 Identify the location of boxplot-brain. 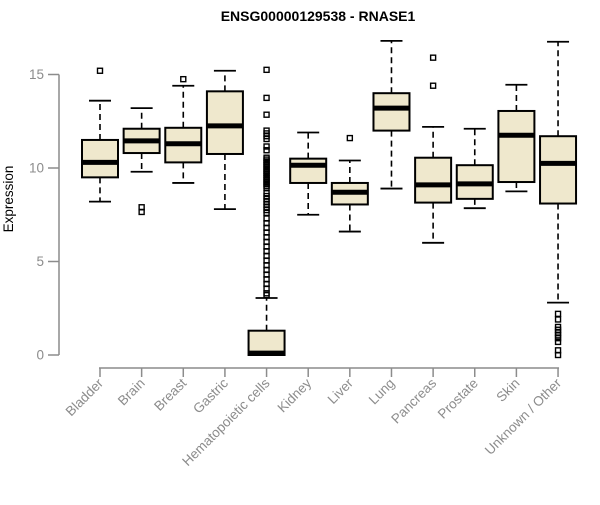
(141, 161).